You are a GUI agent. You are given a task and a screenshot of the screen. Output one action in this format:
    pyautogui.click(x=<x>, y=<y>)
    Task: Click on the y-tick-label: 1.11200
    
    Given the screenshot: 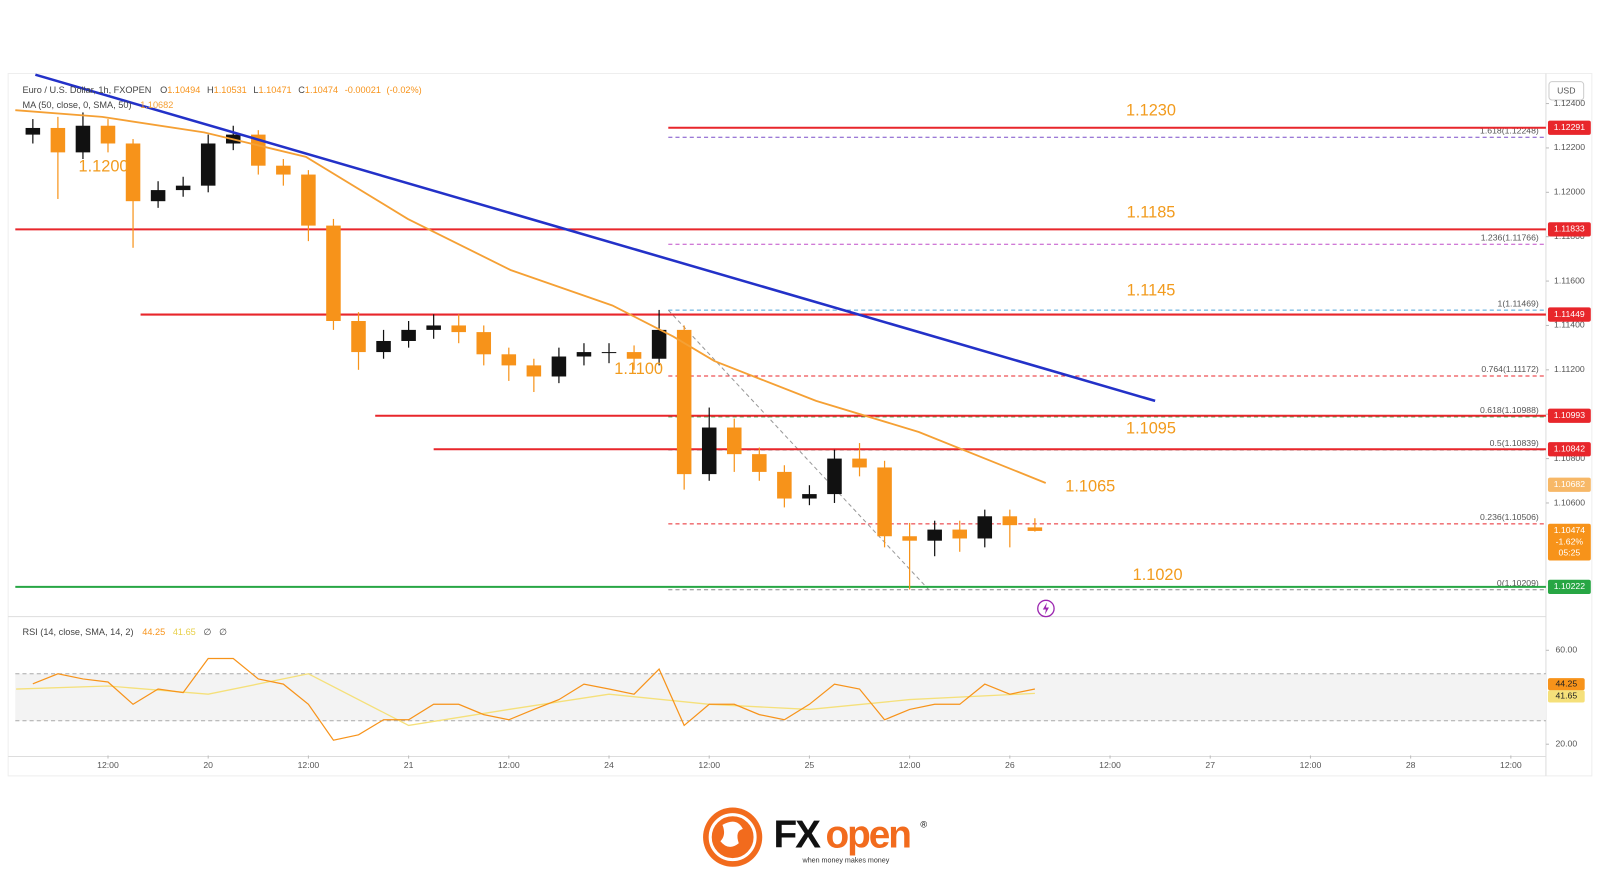 What is the action you would take?
    pyautogui.click(x=1569, y=369)
    